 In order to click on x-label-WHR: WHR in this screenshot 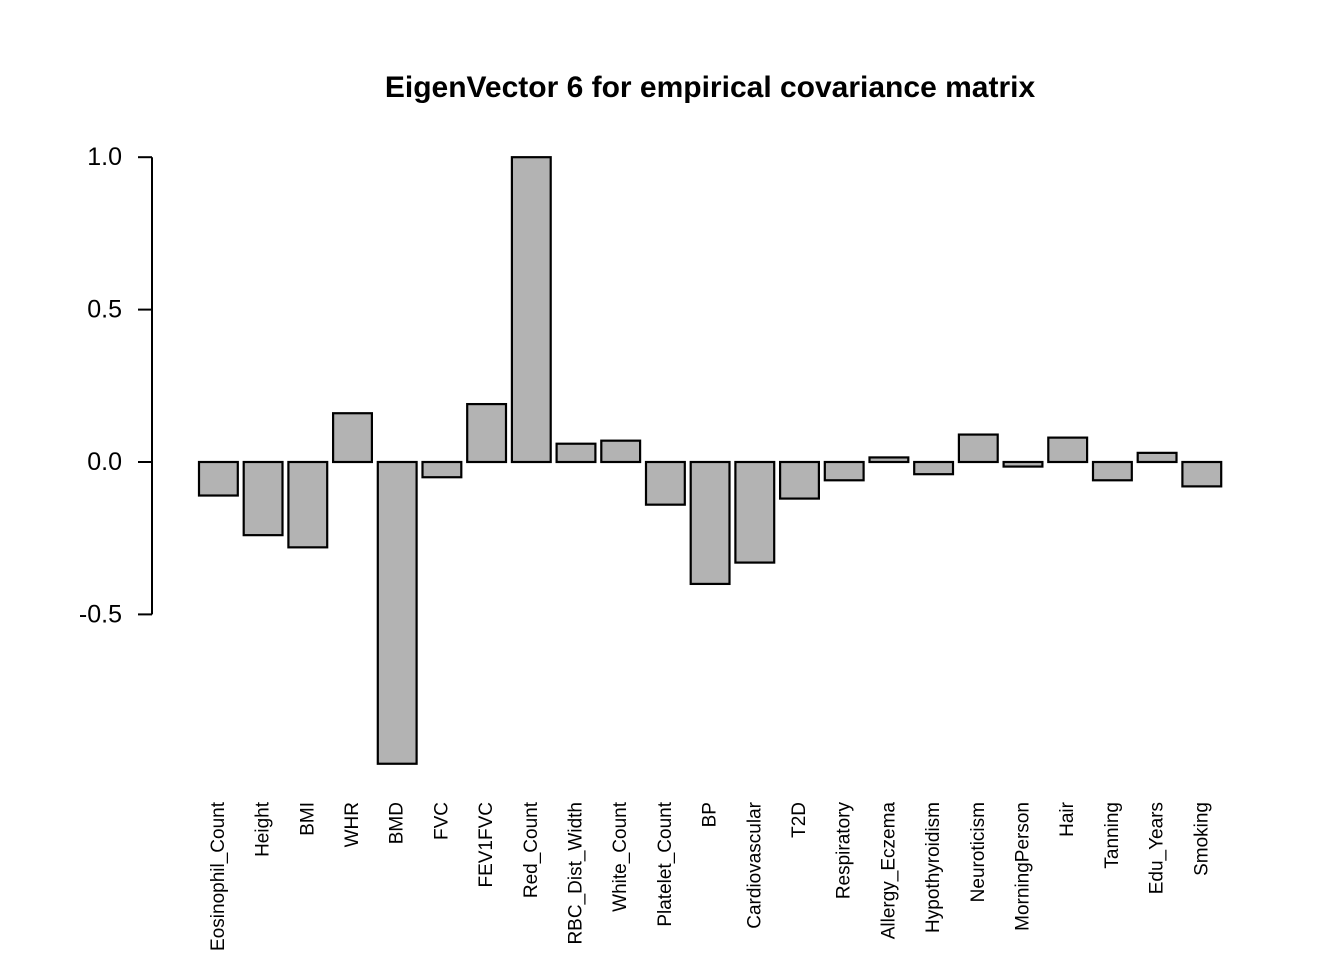, I will do `click(352, 824)`.